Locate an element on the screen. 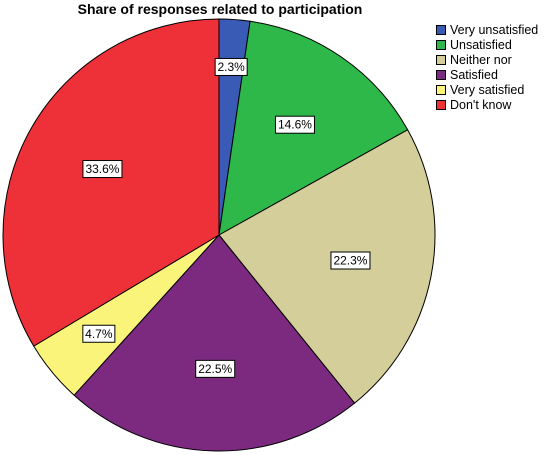 This screenshot has width=550, height=455. svg-text: 14.6% is located at coordinates (295, 125).